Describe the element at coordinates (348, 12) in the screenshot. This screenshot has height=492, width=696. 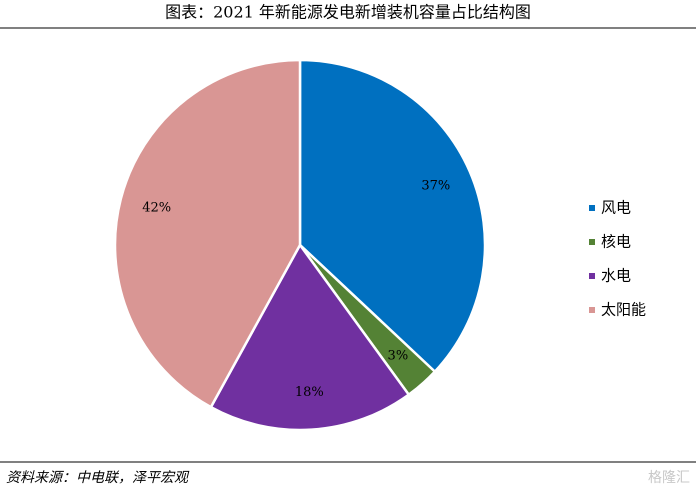
I see `chart-title: 图表：2021 年新能源发电新增装机容量占比结构图` at that location.